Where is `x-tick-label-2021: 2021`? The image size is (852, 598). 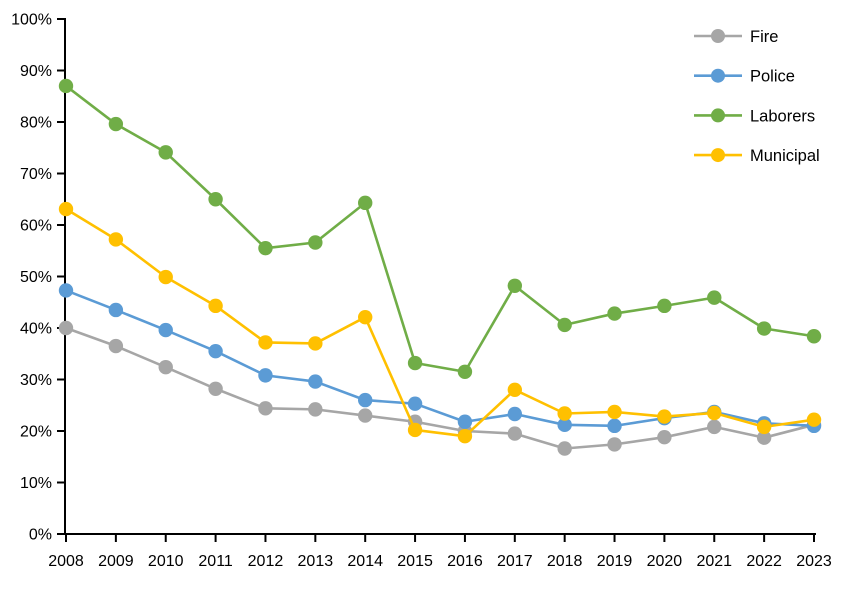 x-tick-label-2021: 2021 is located at coordinates (714, 561).